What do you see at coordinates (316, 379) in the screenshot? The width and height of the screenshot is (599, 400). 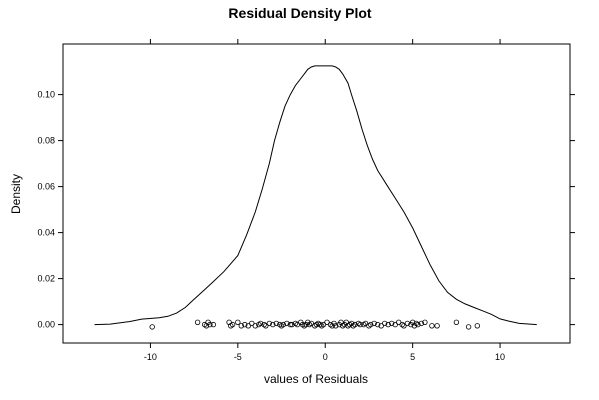 I see `x-axis-label: values of Residuals` at bounding box center [316, 379].